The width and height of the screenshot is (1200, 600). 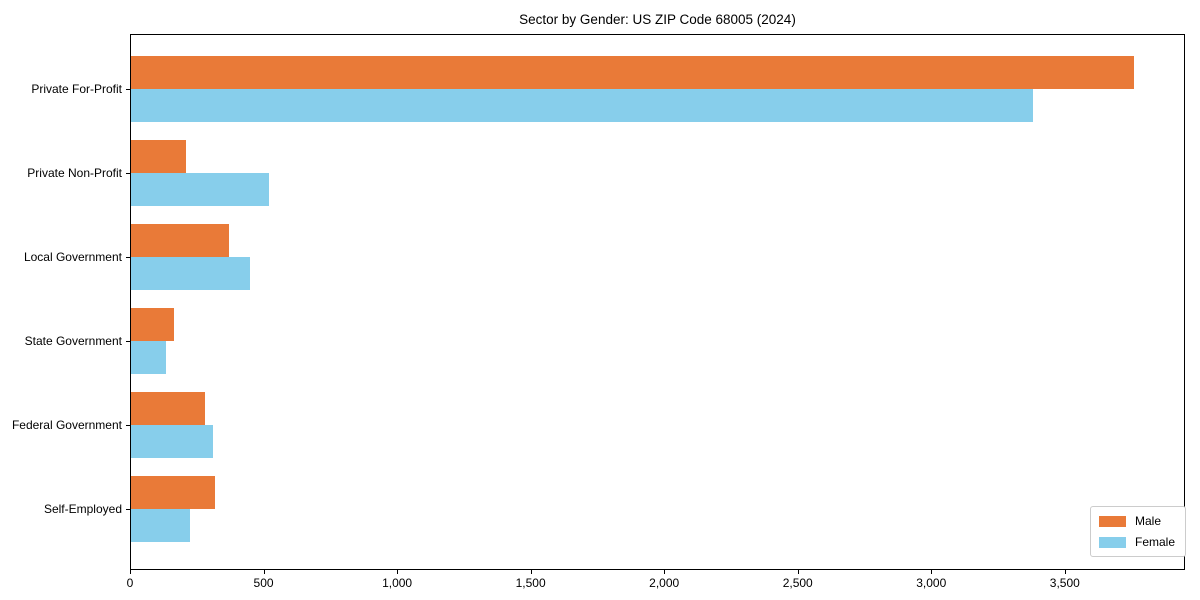 What do you see at coordinates (191, 273) in the screenshot?
I see `bar-female-local-government` at bounding box center [191, 273].